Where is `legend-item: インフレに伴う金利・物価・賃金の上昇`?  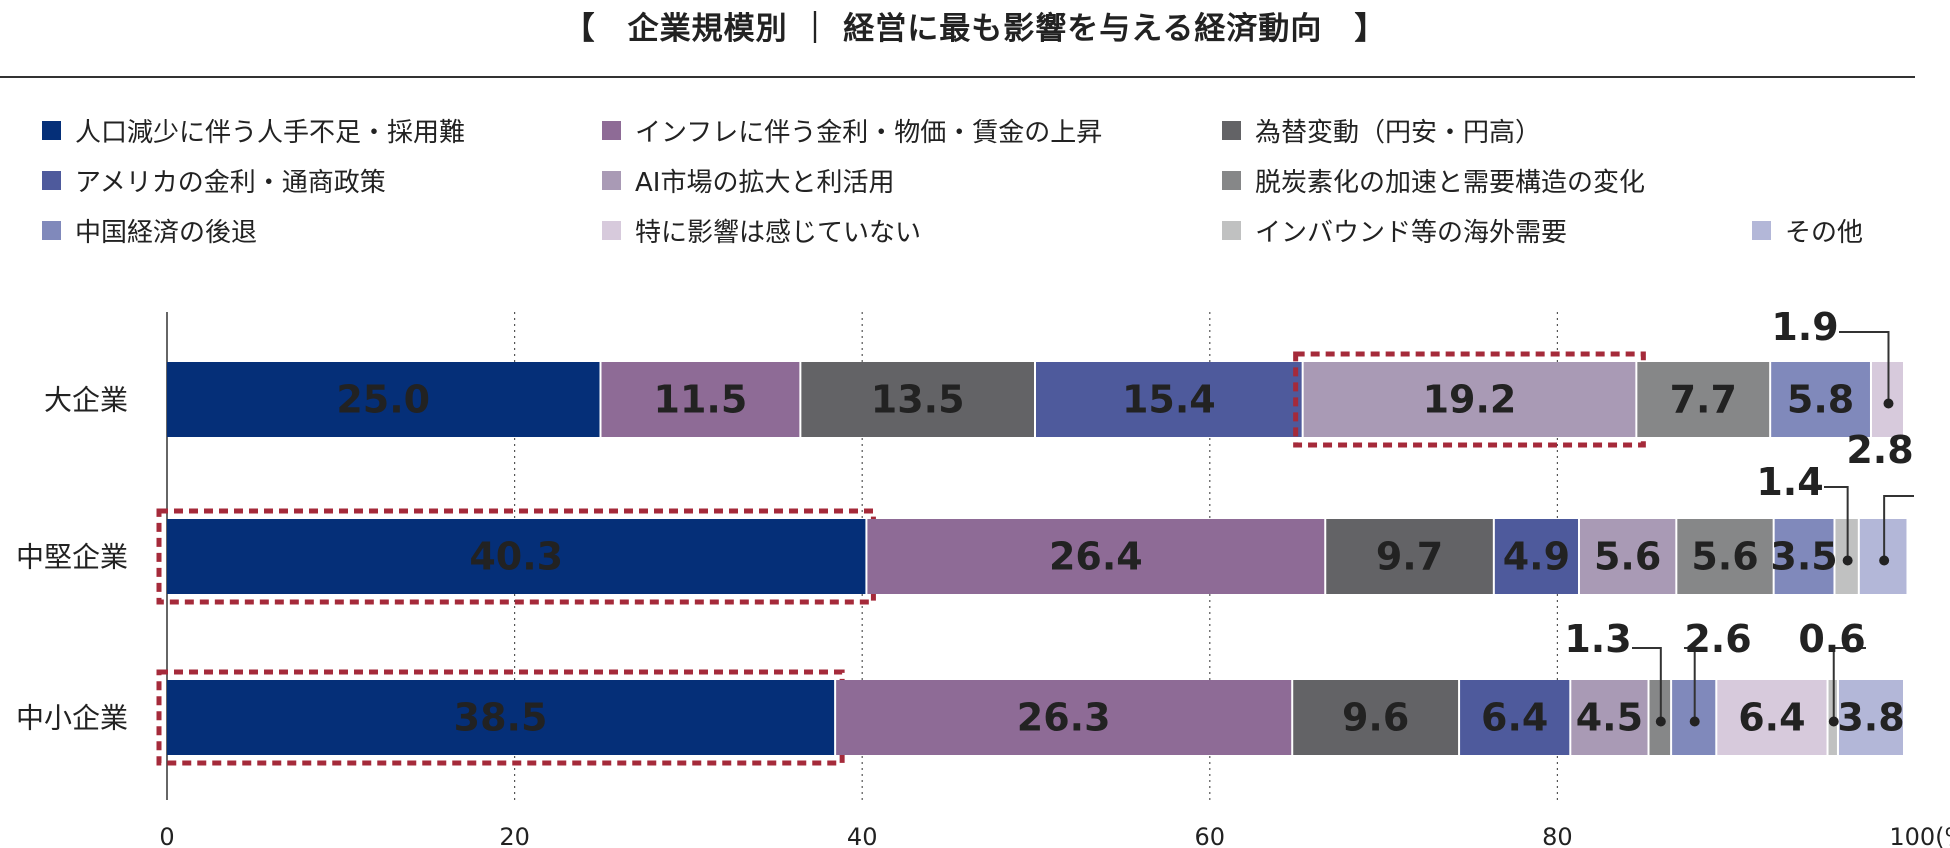
legend-item: インフレに伴う金利・物価・賃金の上昇 is located at coordinates (852, 130).